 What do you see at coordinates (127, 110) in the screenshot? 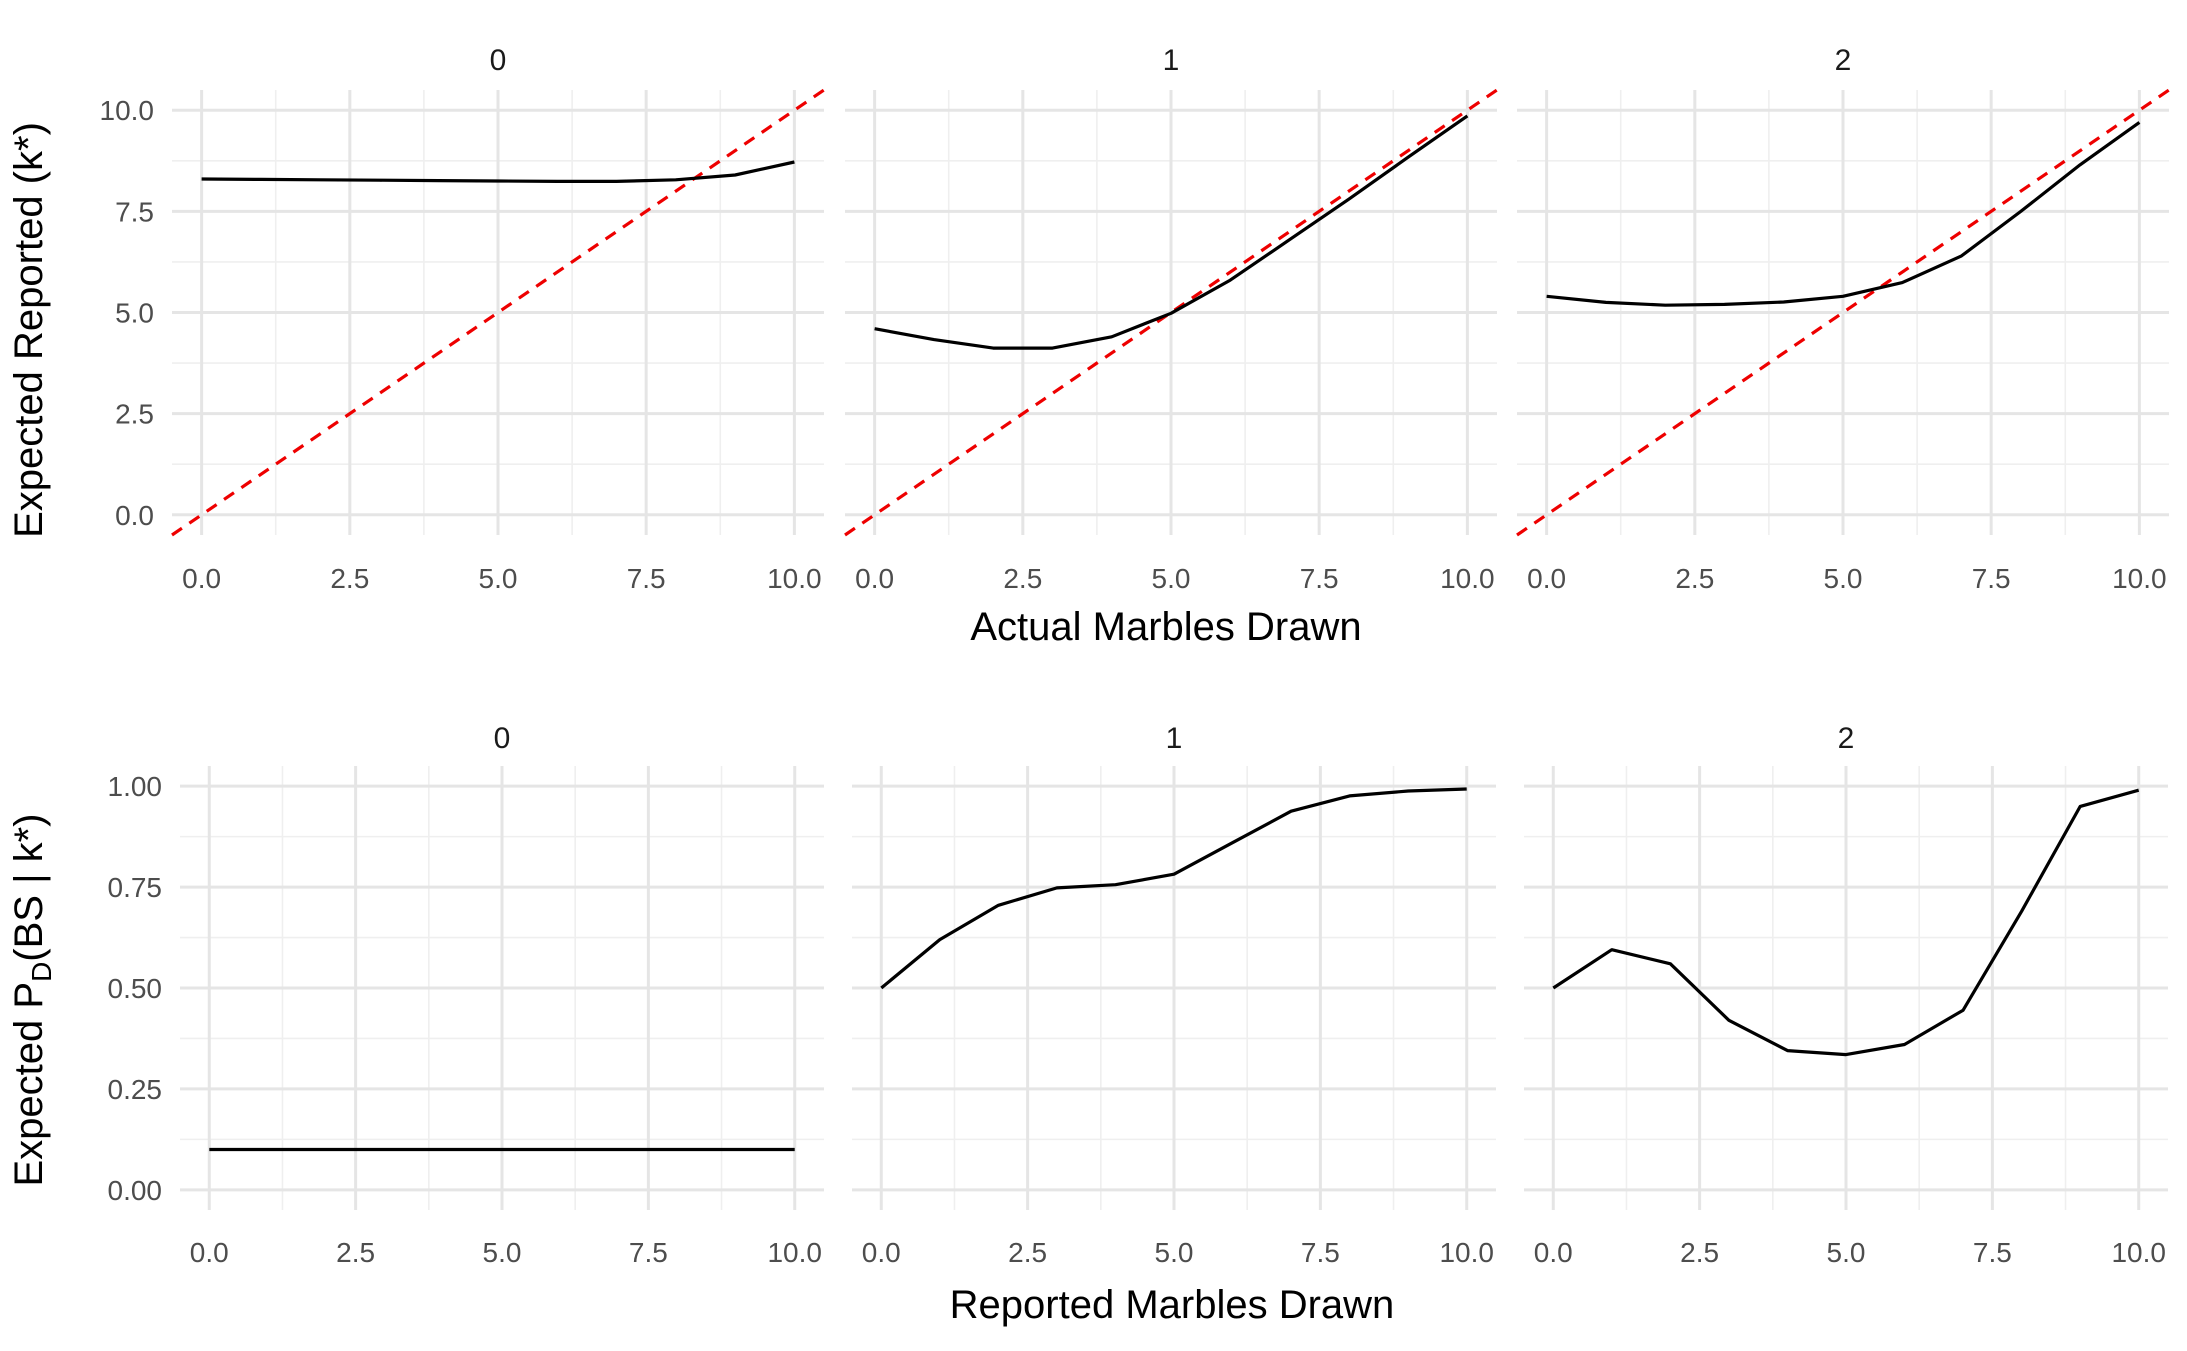
I see `y-tick-label: 10.0` at bounding box center [127, 110].